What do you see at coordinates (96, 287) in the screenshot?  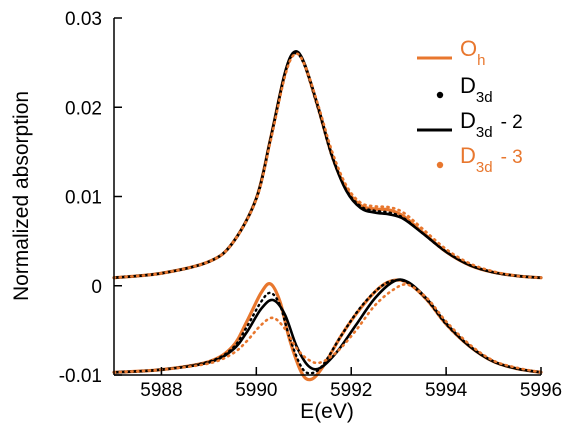 I see `y-tick-label: 0` at bounding box center [96, 287].